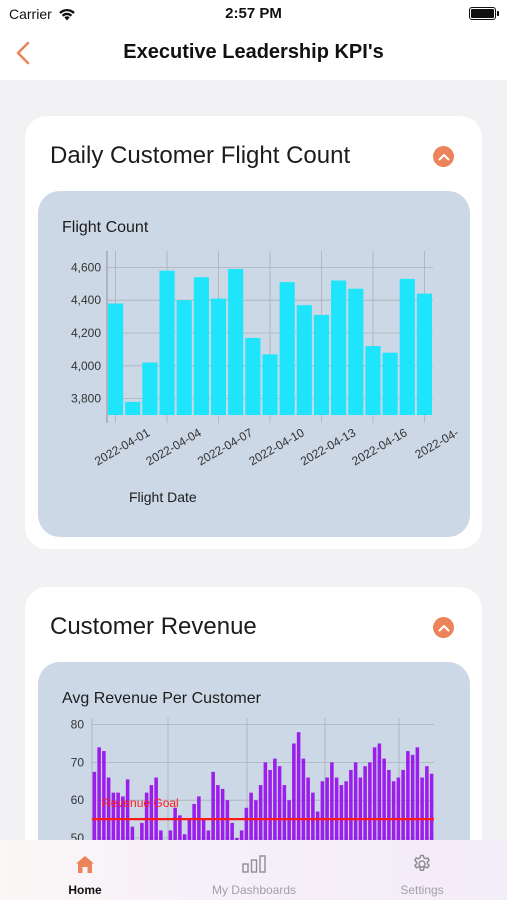 The width and height of the screenshot is (507, 900). I want to click on status-time: 2:57 PM, so click(253, 13).